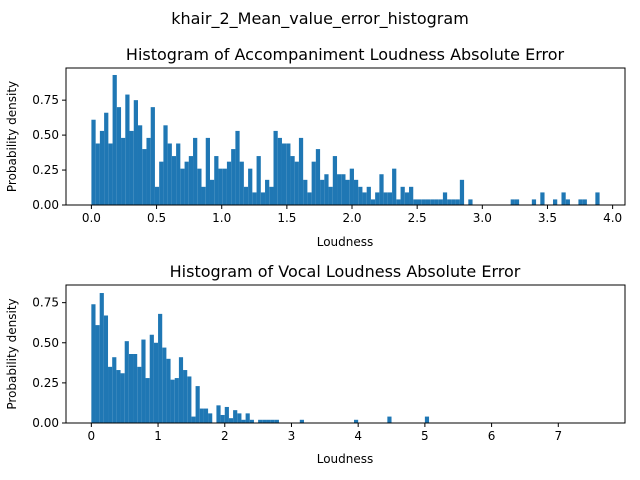 This screenshot has height=480, width=640. Describe the element at coordinates (425, 436) in the screenshot. I see `x-tick-label: 5` at that location.